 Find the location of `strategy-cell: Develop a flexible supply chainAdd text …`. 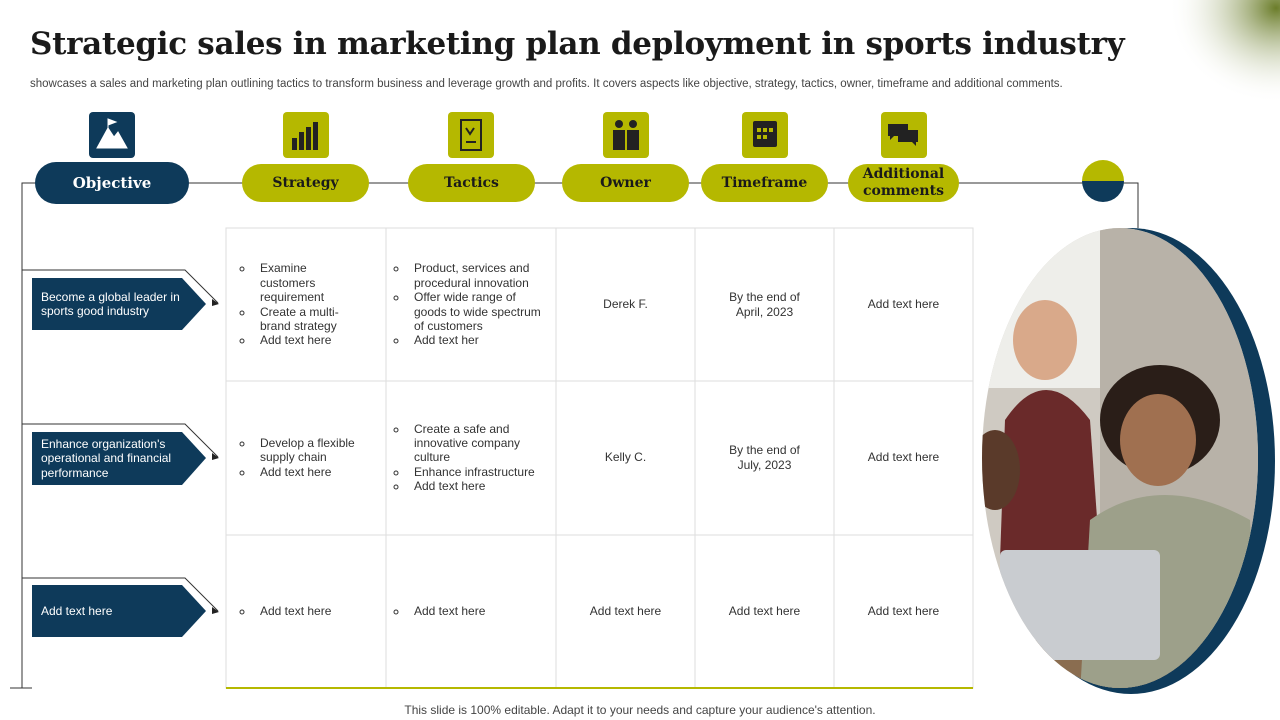

strategy-cell: Develop a flexible supply chainAdd text … is located at coordinates (306, 457).